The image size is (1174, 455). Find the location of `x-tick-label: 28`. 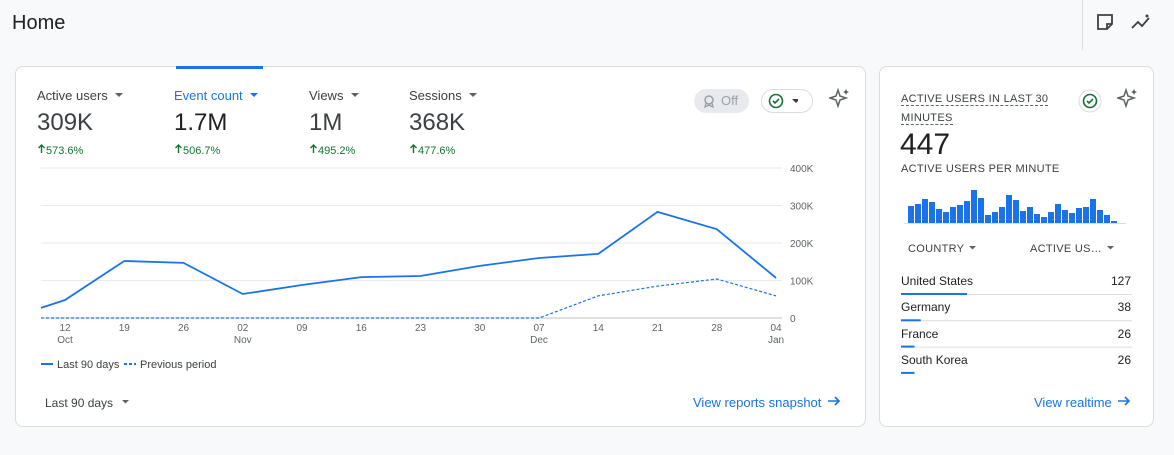

x-tick-label: 28 is located at coordinates (717, 328).